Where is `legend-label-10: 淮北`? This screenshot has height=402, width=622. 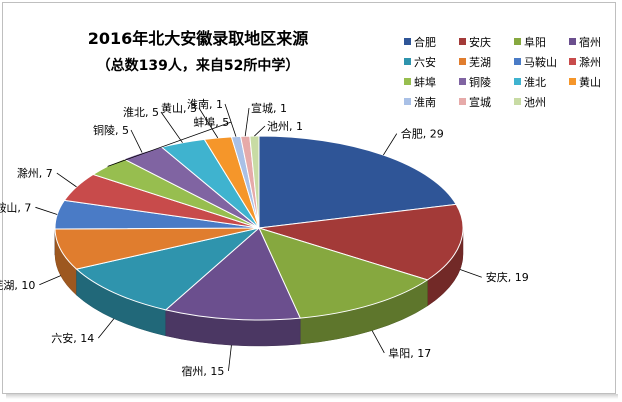 legend-label-10: 淮北 is located at coordinates (535, 82).